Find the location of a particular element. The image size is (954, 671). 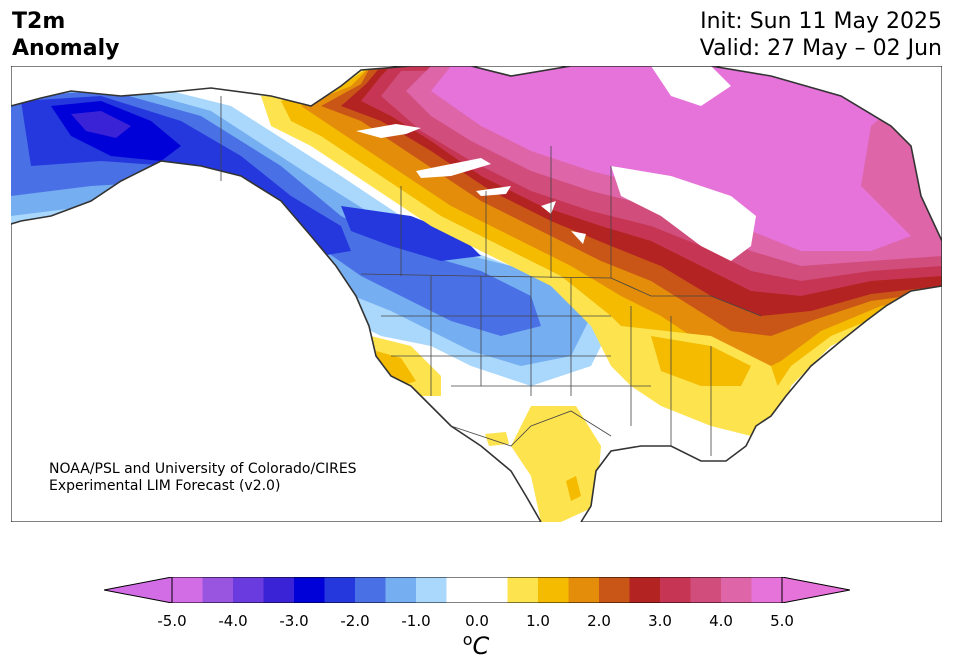

colorbar-tick-label: -2.0 is located at coordinates (355, 621).